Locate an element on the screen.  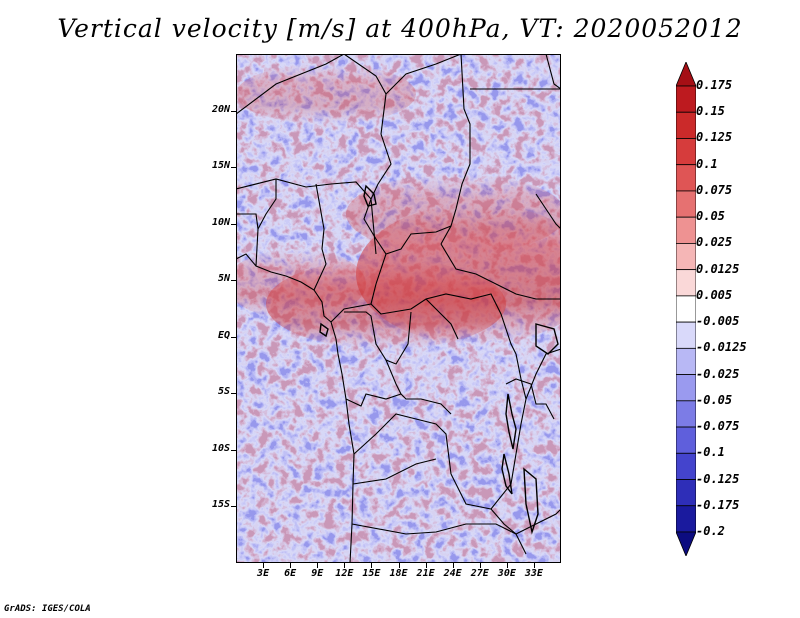
colorbar-label: 0.05 is located at coordinates (710, 216).